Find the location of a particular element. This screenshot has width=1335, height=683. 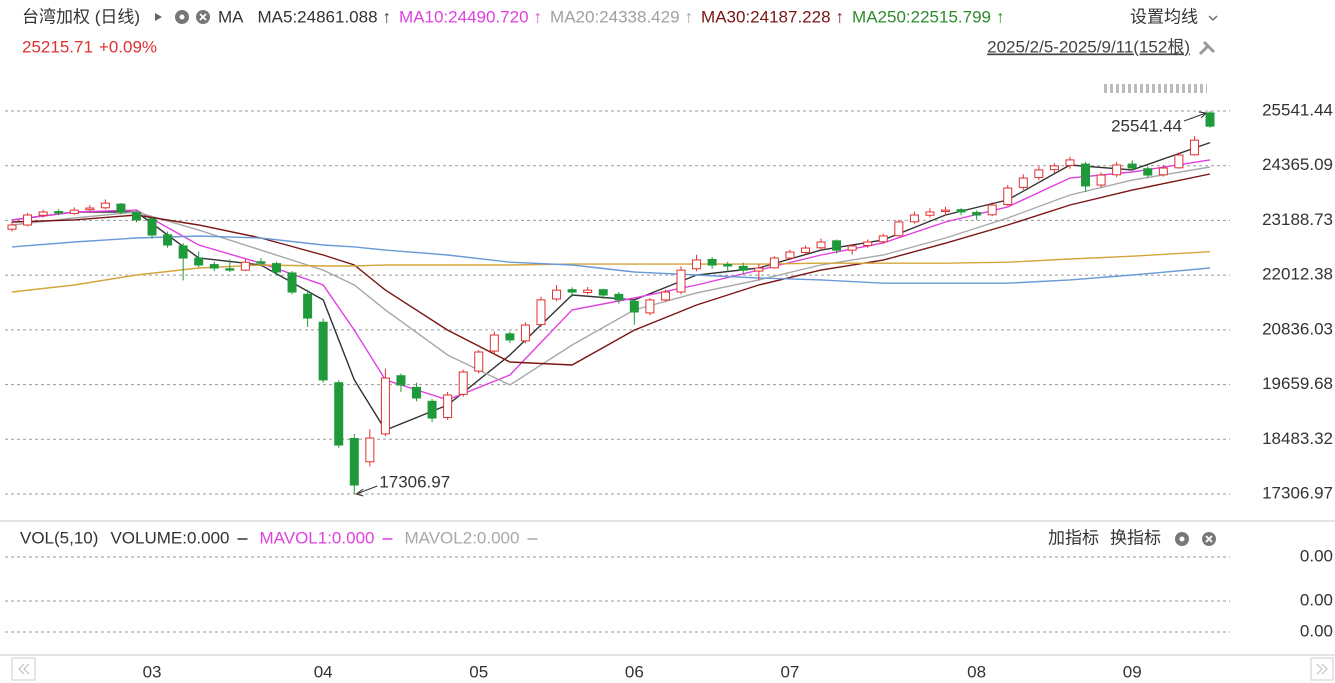

expand-icon is located at coordinates (158, 17).